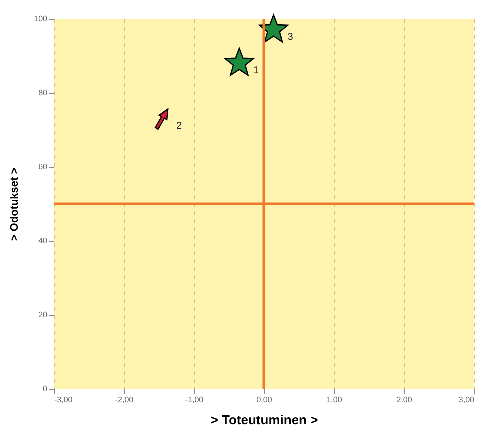  Describe the element at coordinates (194, 400) in the screenshot. I see `x-tick-label: -1,00` at that location.